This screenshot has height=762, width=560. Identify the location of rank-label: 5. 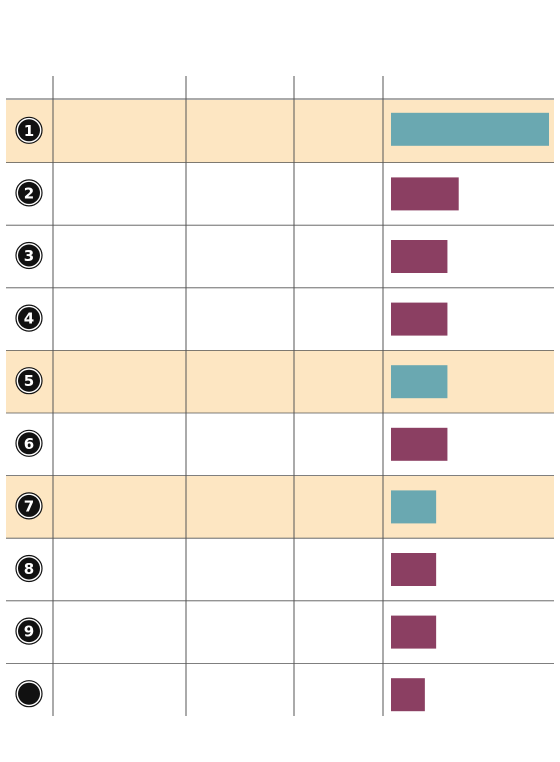
(29, 381).